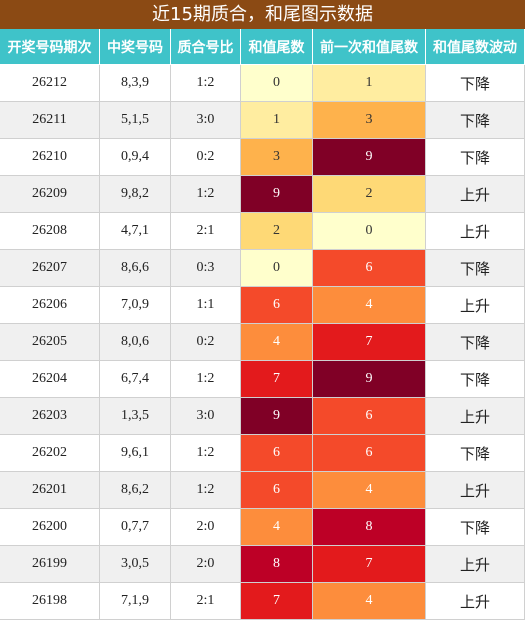 The image size is (525, 620). Describe the element at coordinates (135, 194) in the screenshot. I see `cell: 9,8,2` at that location.